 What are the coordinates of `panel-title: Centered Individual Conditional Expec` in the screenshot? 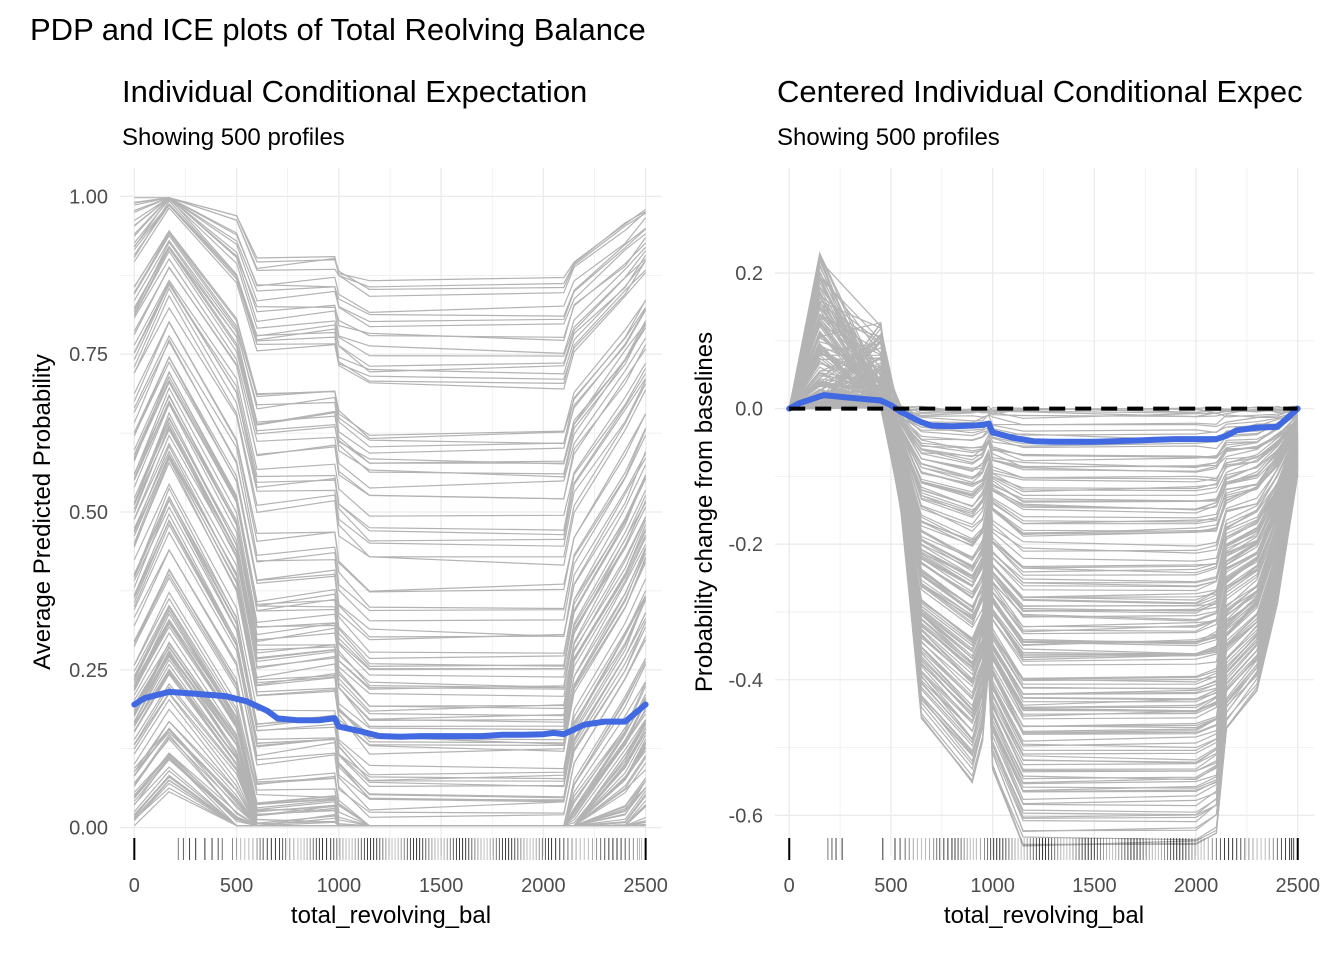 It's located at (1040, 91).